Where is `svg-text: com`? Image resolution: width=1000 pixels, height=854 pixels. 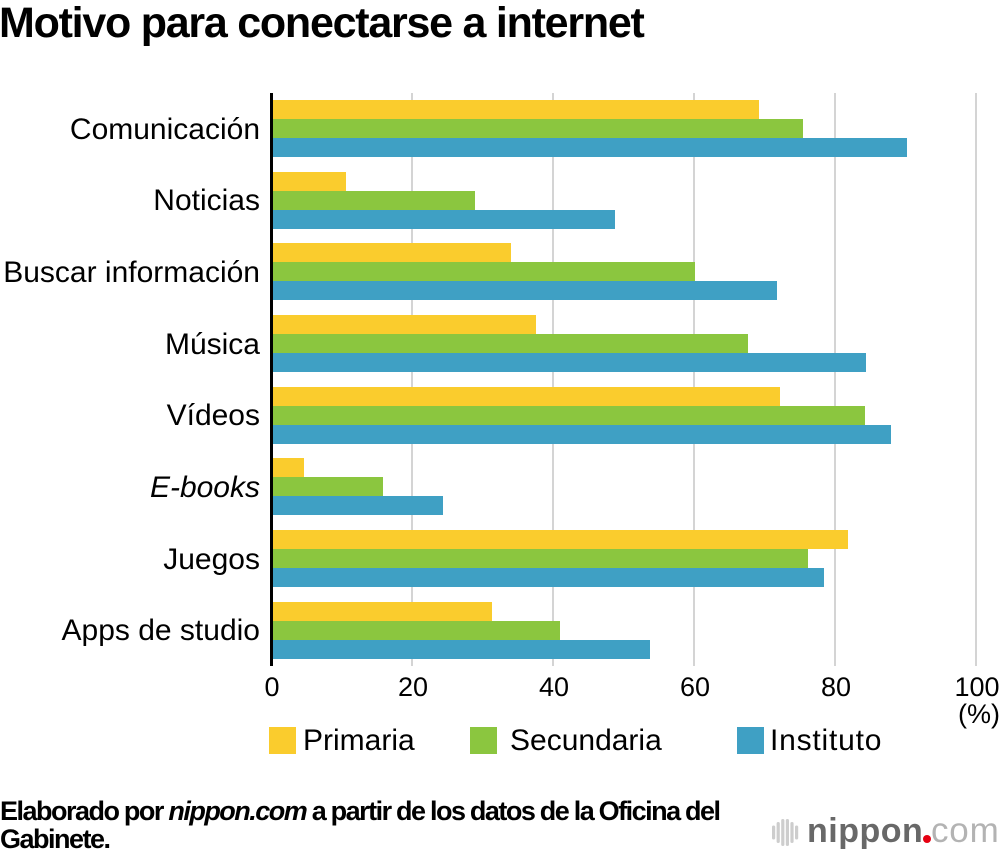 svg-text: com is located at coordinates (965, 830).